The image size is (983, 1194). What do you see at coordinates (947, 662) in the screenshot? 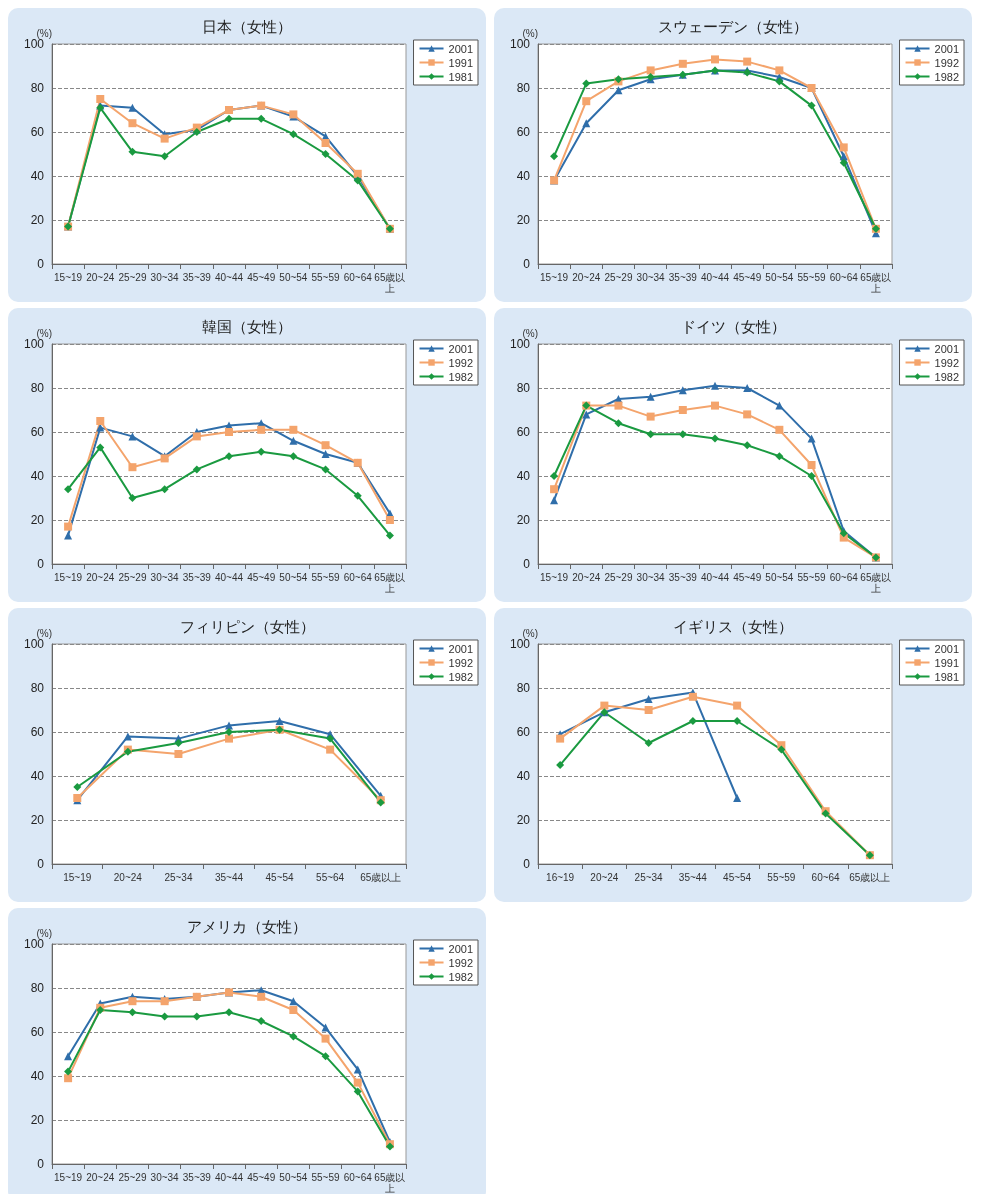
I see `legend-label: 1991` at bounding box center [947, 662].